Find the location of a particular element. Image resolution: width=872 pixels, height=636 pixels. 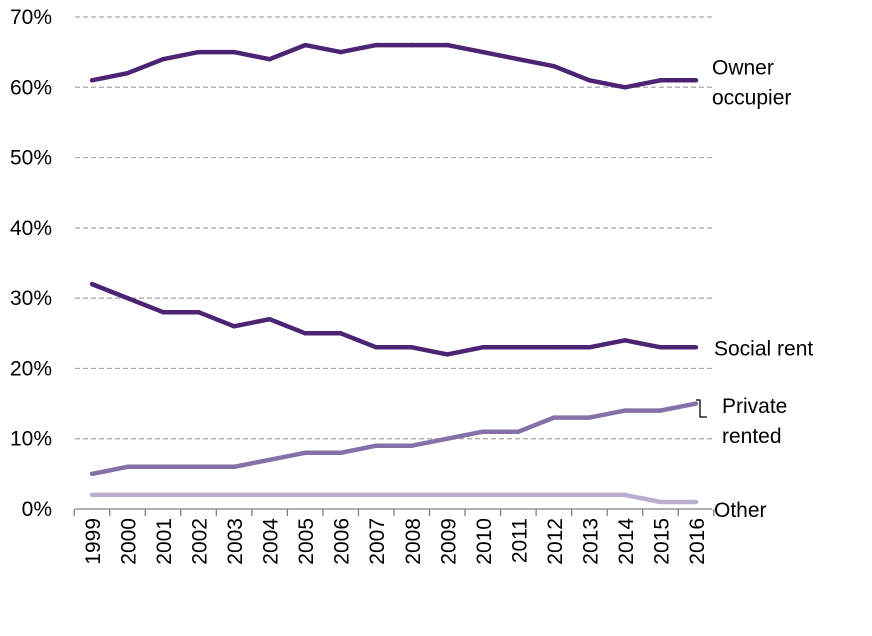

x-tick-label: 2011 is located at coordinates (519, 540).